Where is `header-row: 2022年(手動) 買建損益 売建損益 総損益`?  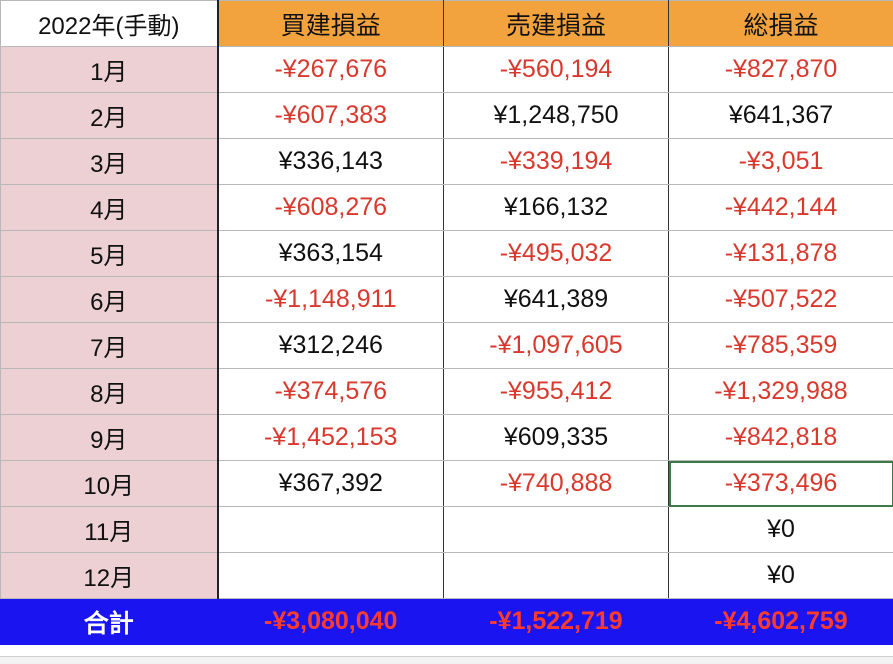 header-row: 2022年(手動) 買建損益 売建損益 総損益 is located at coordinates (447, 24).